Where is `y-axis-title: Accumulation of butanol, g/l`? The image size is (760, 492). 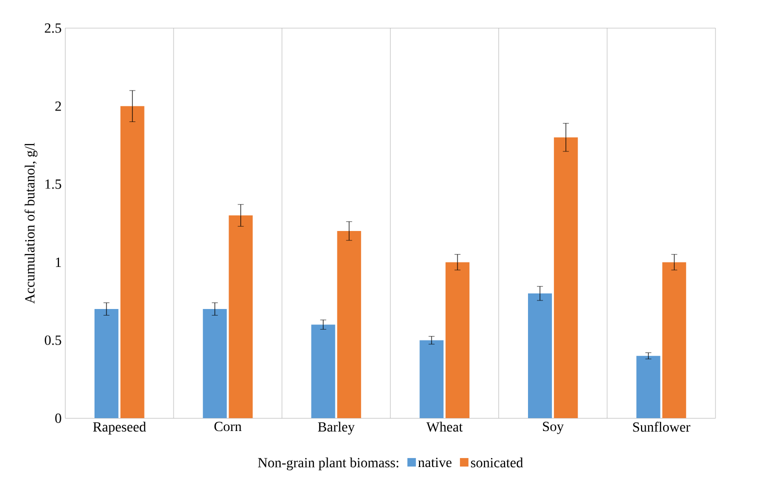
y-axis-title: Accumulation of butanol, g/l is located at coordinates (31, 223).